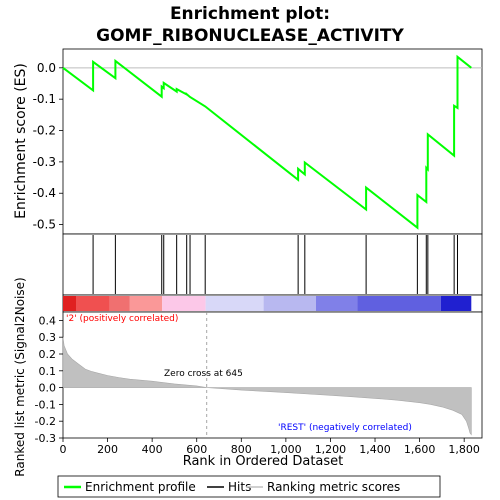 The height and width of the screenshot is (500, 500). What do you see at coordinates (45, 404) in the screenshot?
I see `metric-y-tick-label: -0.1` at bounding box center [45, 404].